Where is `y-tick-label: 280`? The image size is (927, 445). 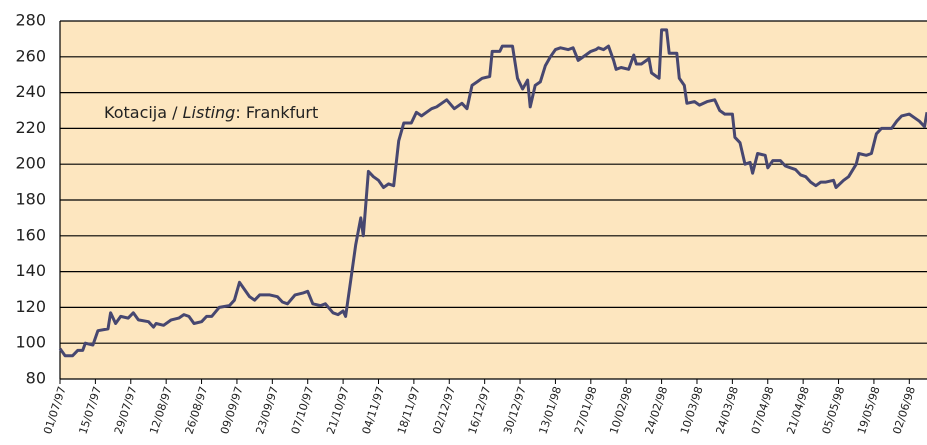
y-tick-label: 280 is located at coordinates (30, 20).